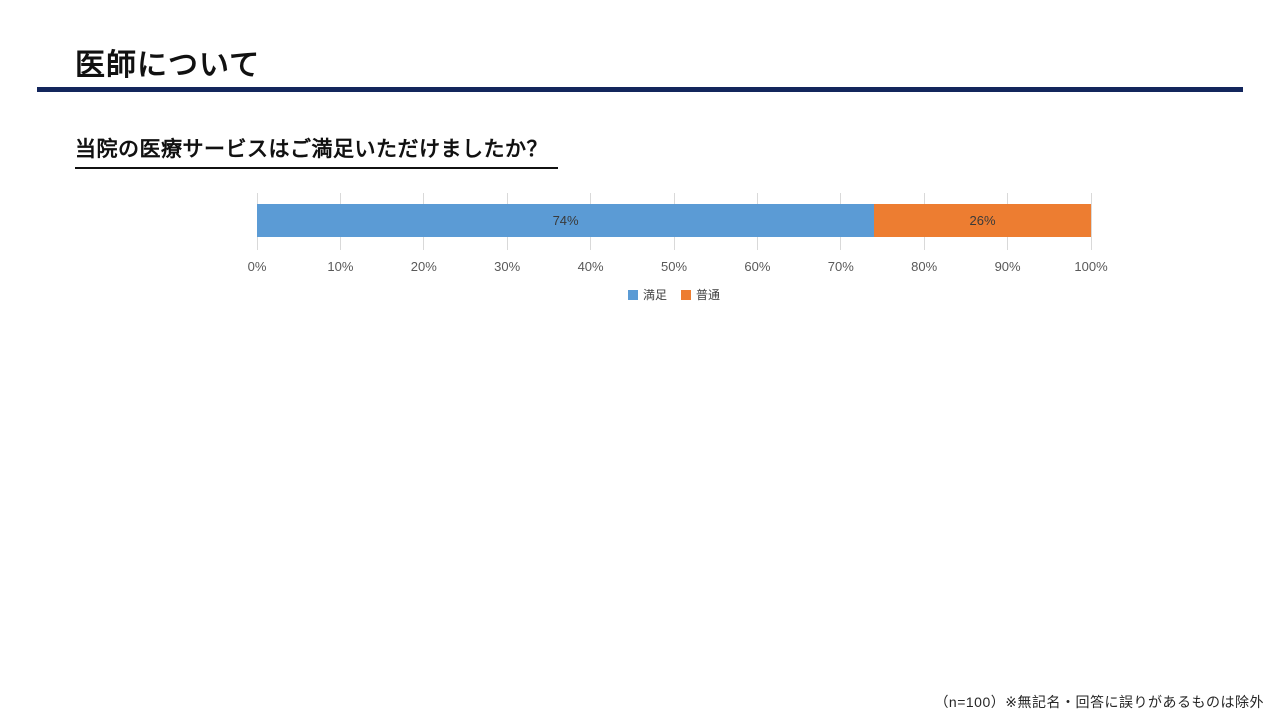 The width and height of the screenshot is (1280, 720). Describe the element at coordinates (654, 295) in the screenshot. I see `legend-label: 満足` at that location.